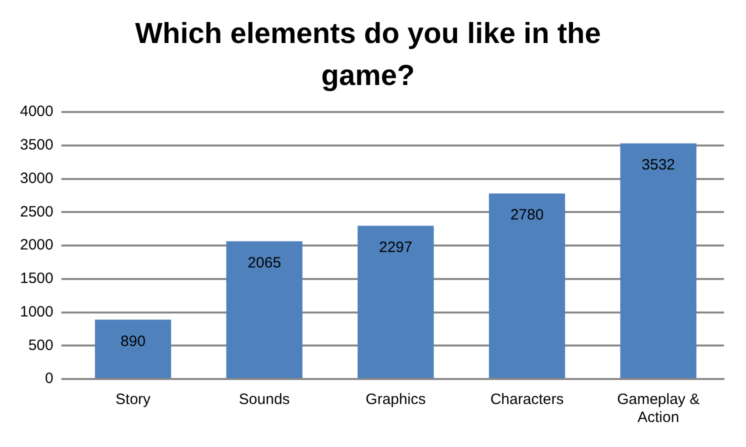 This screenshot has width=746, height=447. What do you see at coordinates (658, 408) in the screenshot?
I see `x-tick-label: Gameplay & Action` at bounding box center [658, 408].